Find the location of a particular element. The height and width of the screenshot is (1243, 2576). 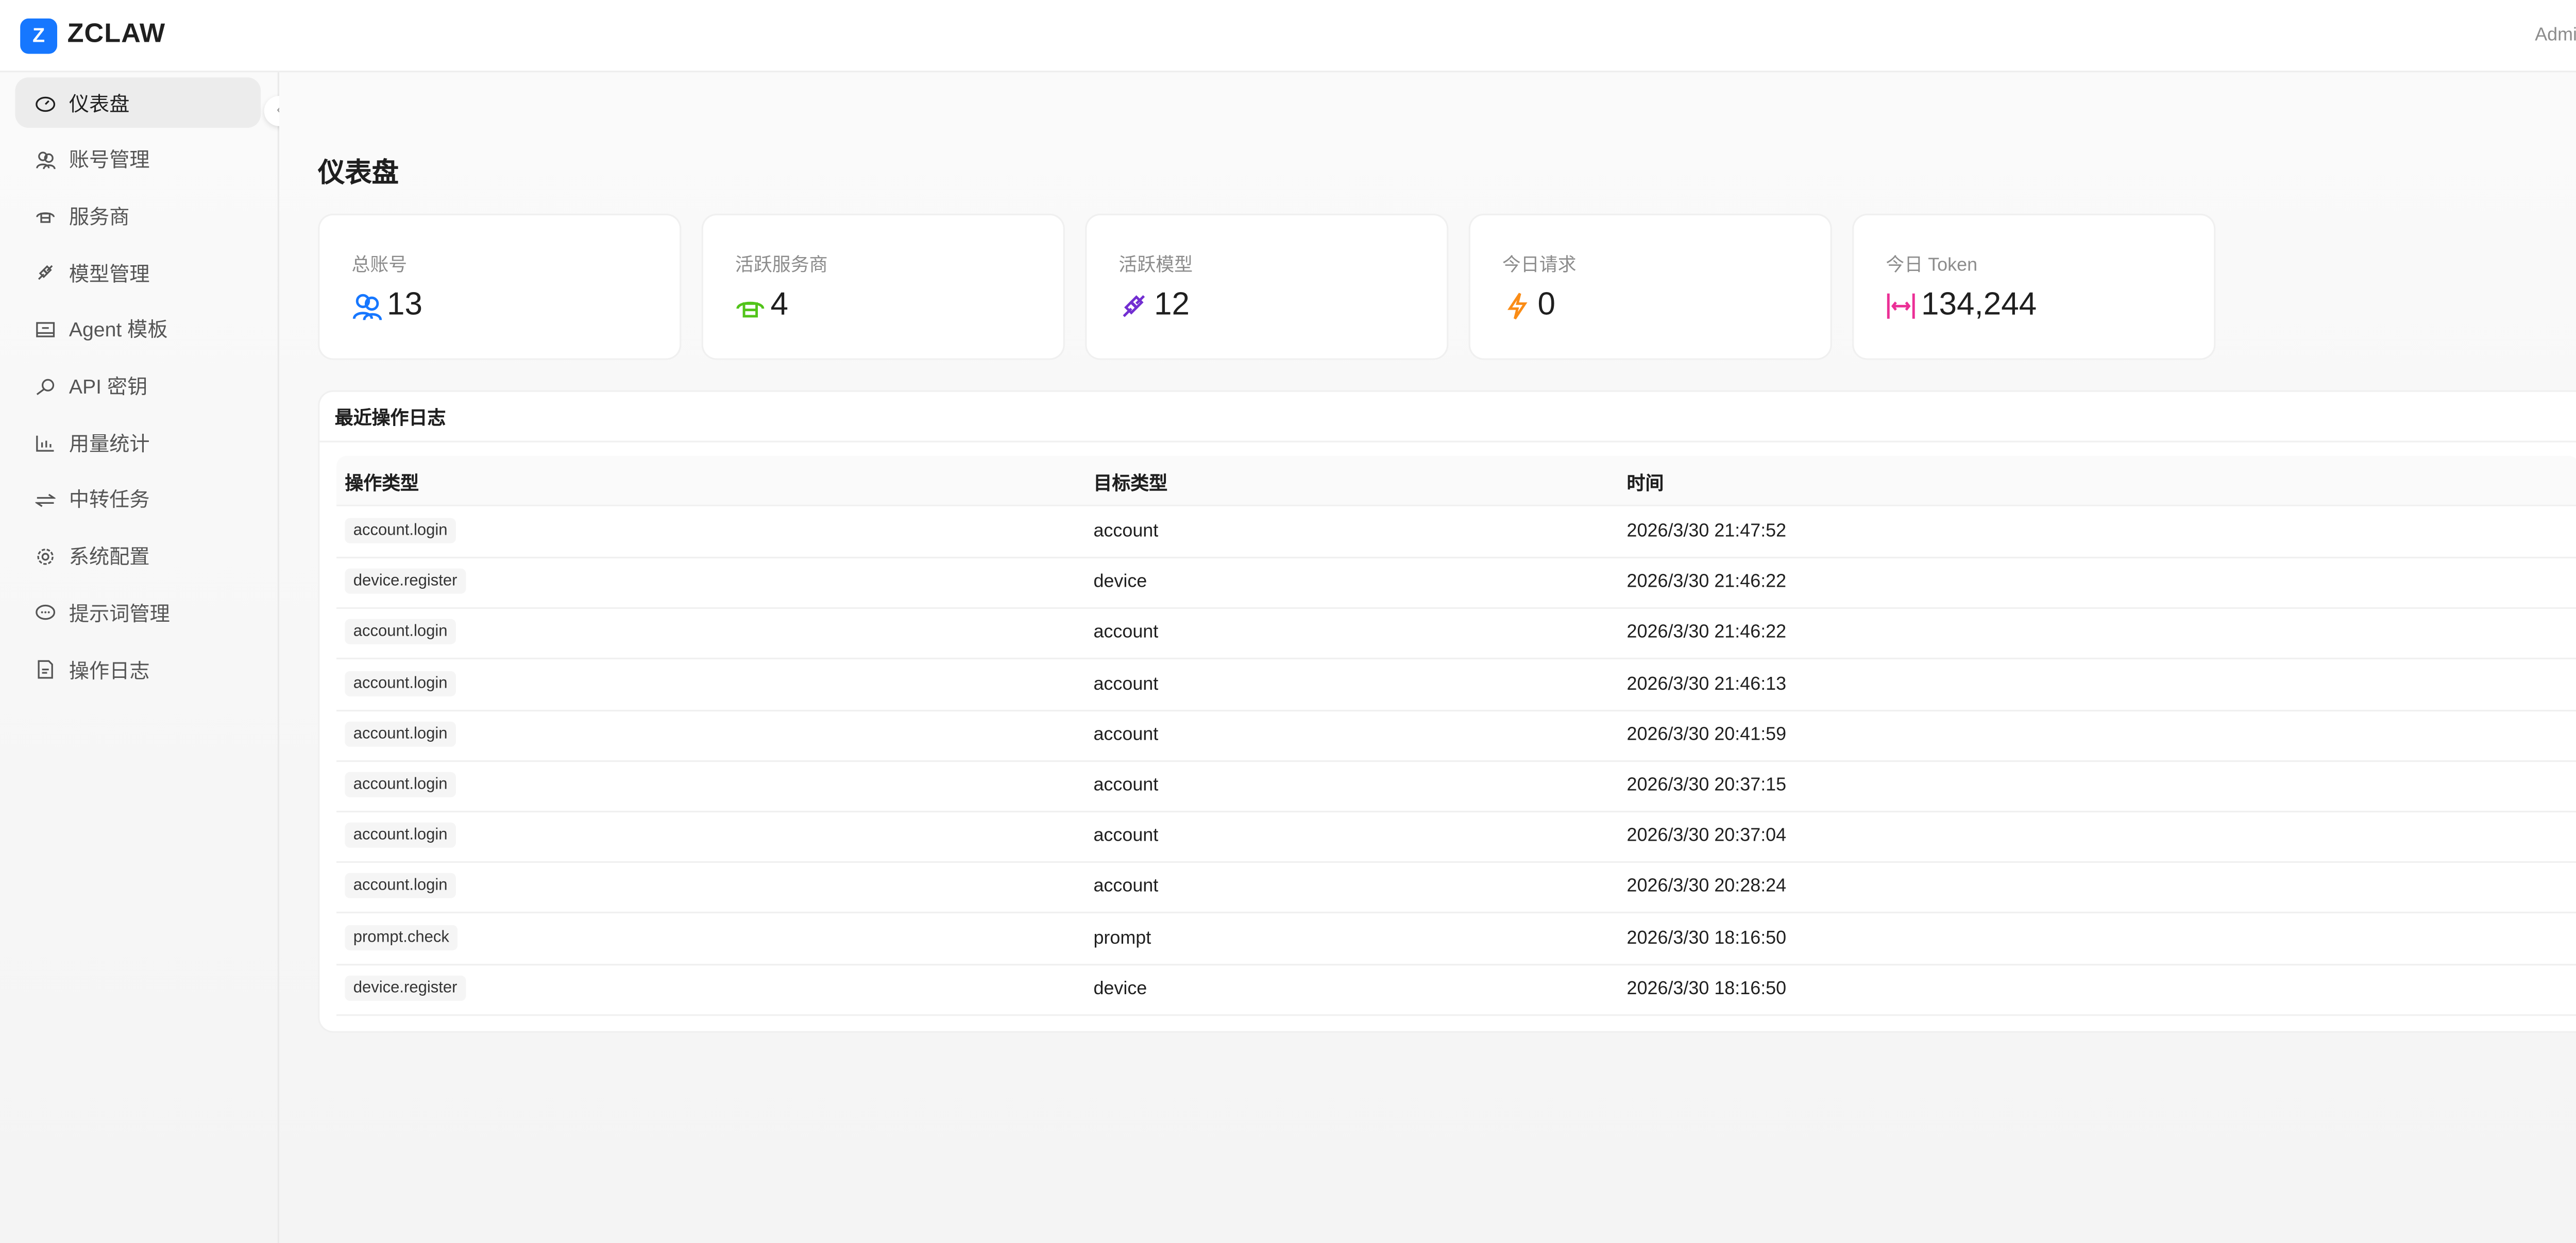

stat-card: 活跃模型 12 is located at coordinates (1267, 287).